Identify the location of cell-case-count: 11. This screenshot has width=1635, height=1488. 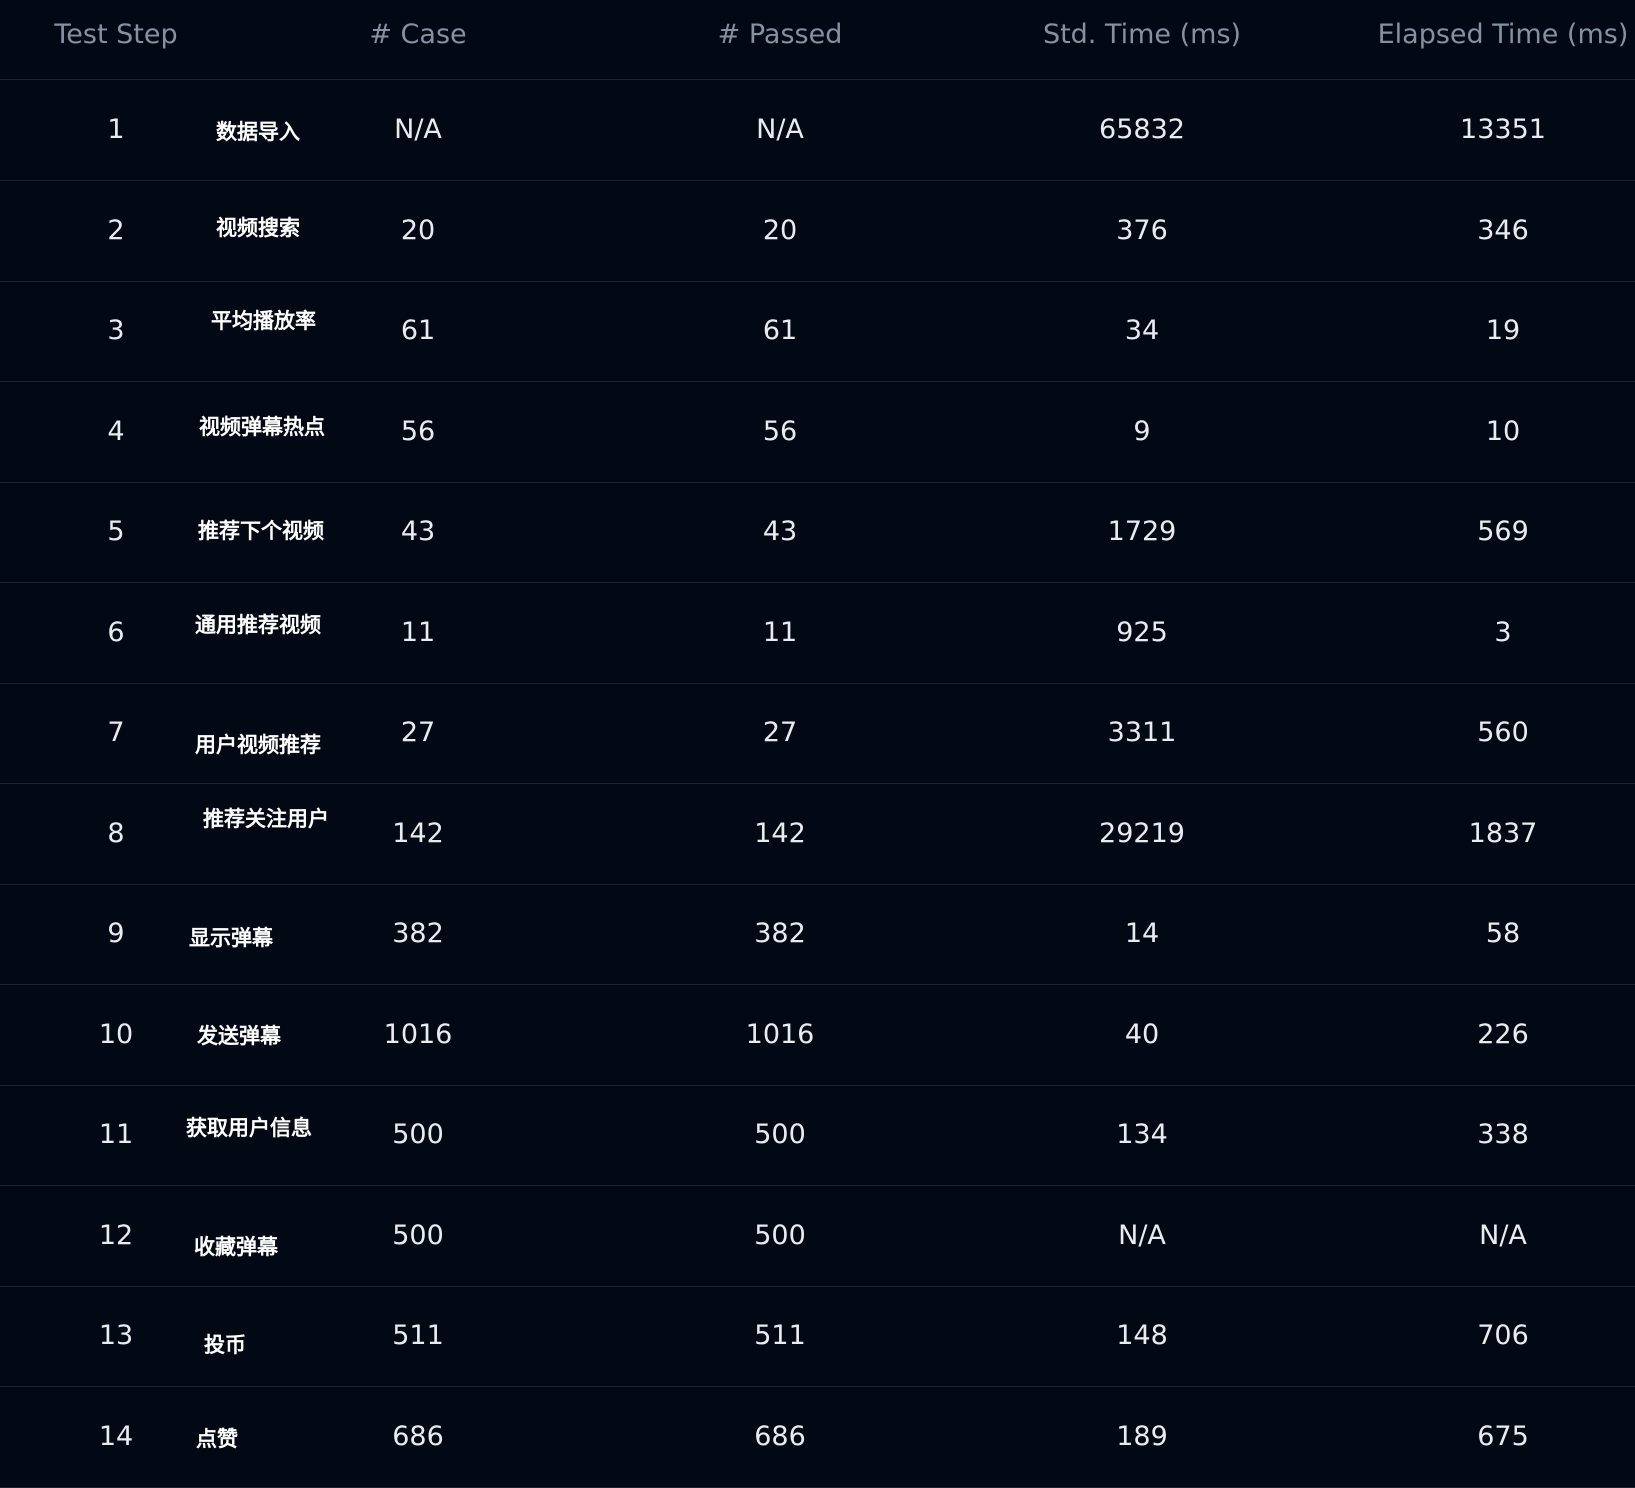
(418, 632).